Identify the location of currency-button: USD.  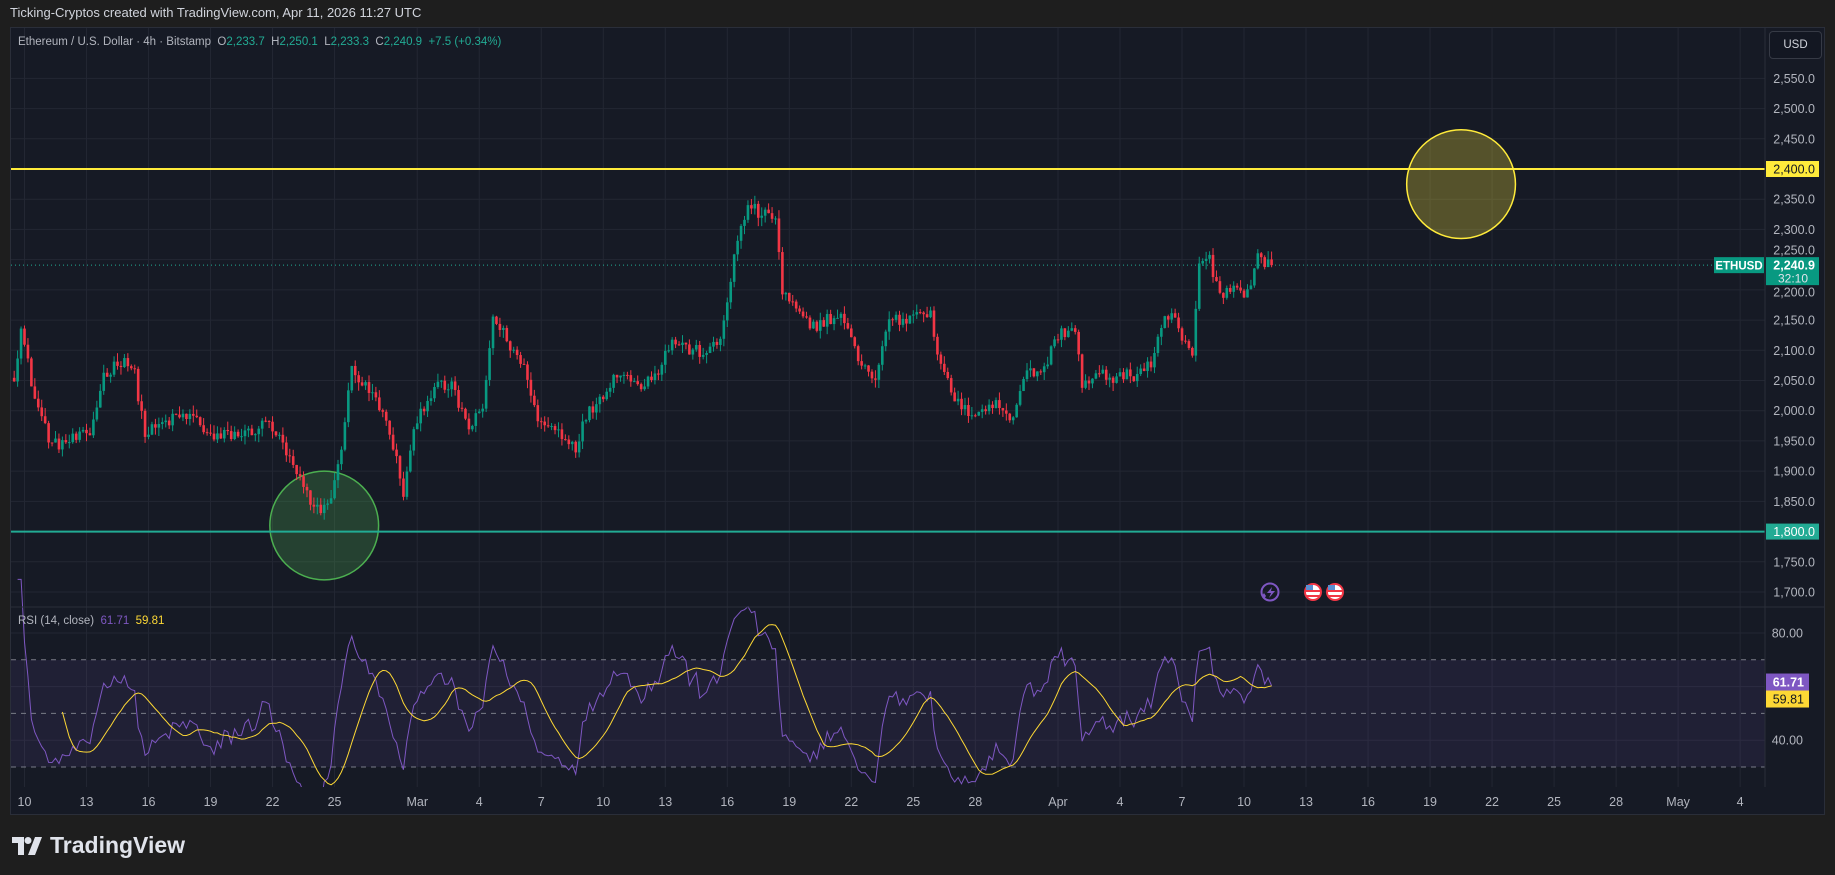
(1795, 45).